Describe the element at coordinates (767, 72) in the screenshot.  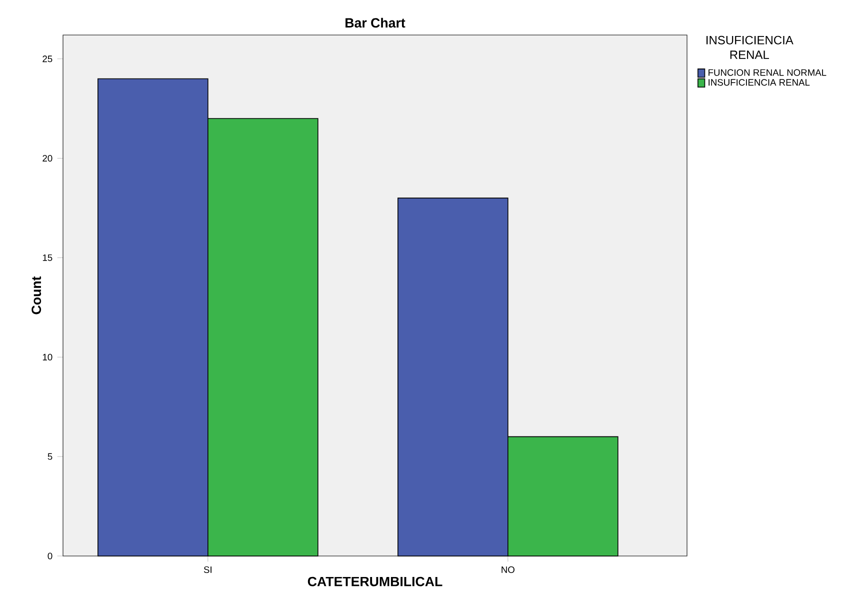
I see `legend-label: FUNCION RENAL NORMAL` at that location.